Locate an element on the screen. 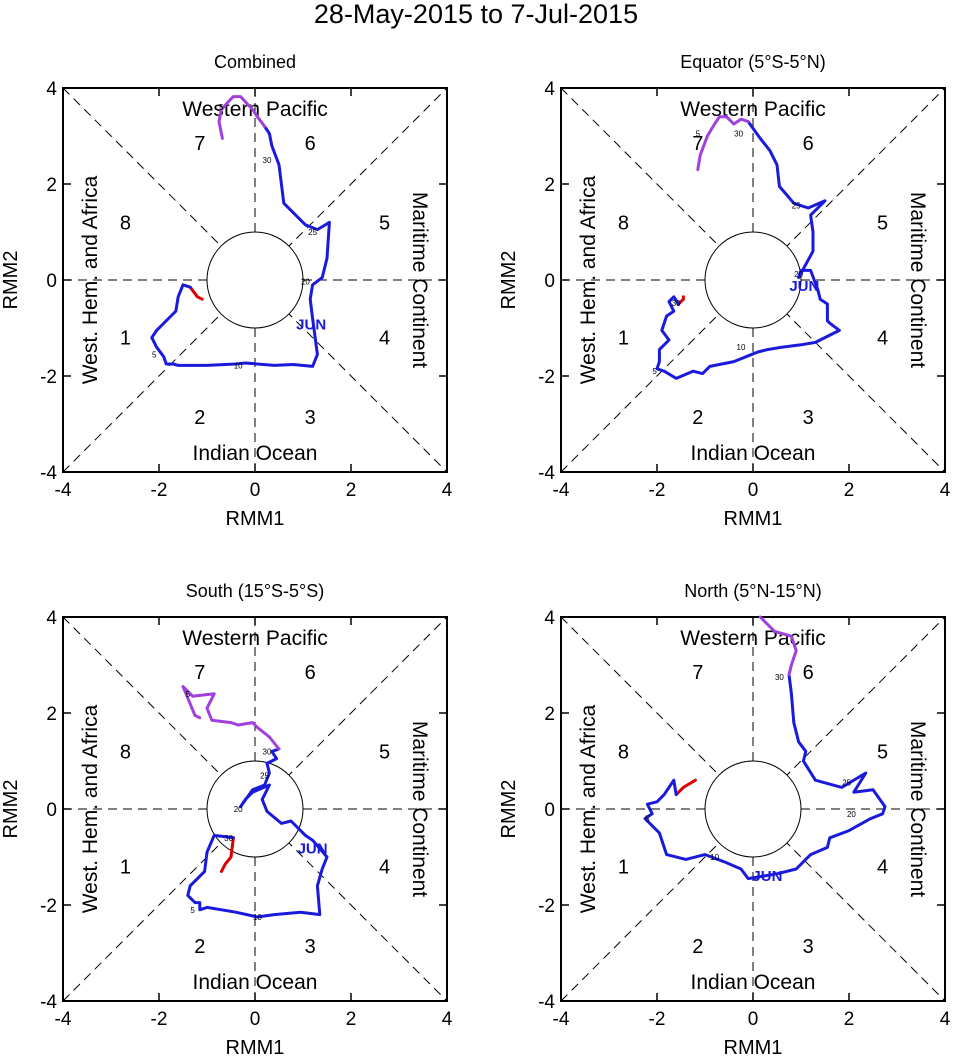 This screenshot has height=1060, width=956. x-tick-label: -4 is located at coordinates (561, 1019).